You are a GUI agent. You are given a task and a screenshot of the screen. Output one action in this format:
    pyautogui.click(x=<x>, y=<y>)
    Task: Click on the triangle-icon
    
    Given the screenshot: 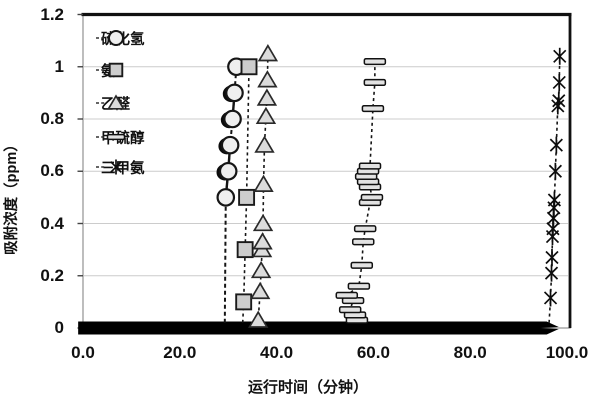 What is the action you would take?
    pyautogui.click(x=110, y=102)
    